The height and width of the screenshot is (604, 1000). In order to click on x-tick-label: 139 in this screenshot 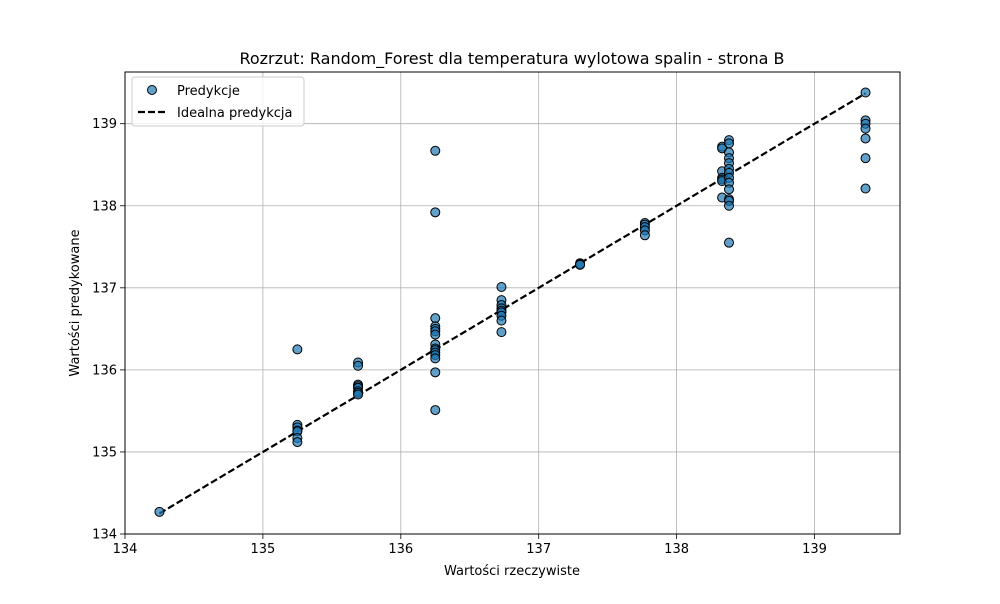, I will do `click(814, 549)`.